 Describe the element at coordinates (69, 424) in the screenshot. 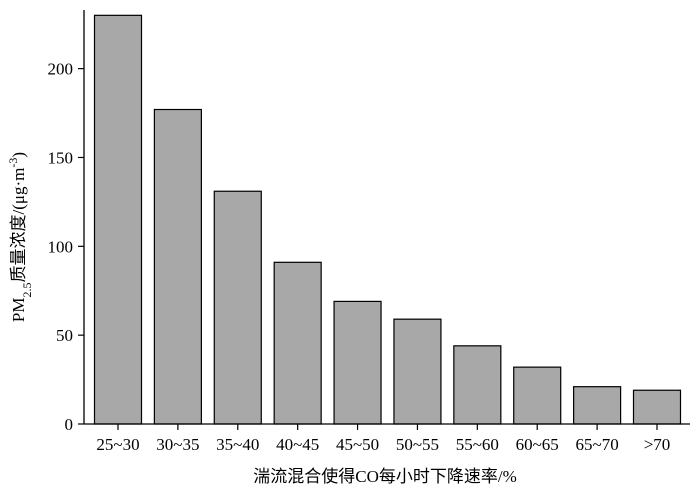

I see `y-tick-label: 0` at that location.